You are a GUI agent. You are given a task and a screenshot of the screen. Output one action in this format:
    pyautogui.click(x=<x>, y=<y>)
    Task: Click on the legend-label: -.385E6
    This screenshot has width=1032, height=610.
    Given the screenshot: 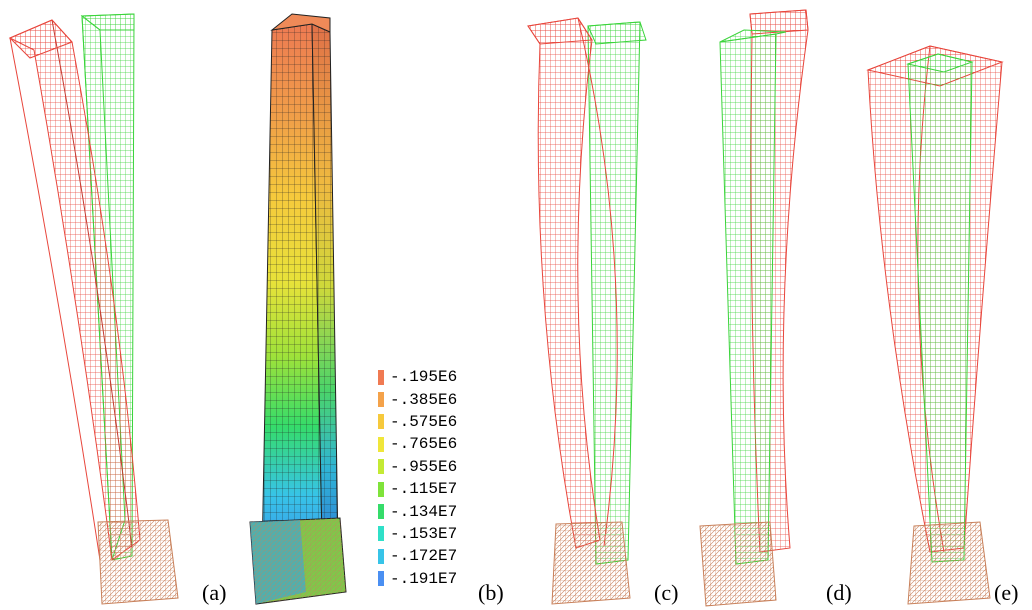 What is the action you would take?
    pyautogui.click(x=424, y=399)
    